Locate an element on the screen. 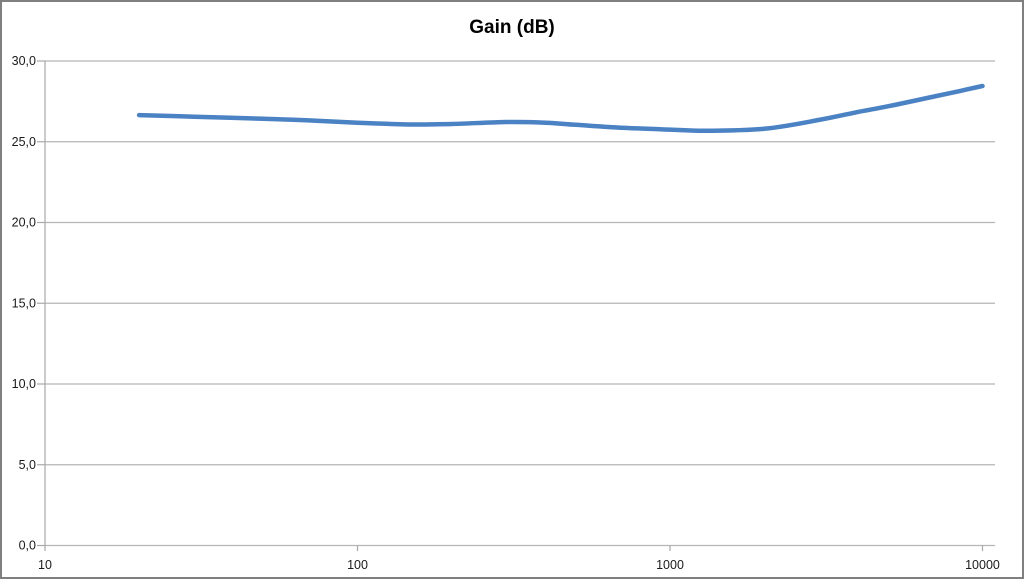 The image size is (1024, 579). x-axis-label: 100 is located at coordinates (357, 565).